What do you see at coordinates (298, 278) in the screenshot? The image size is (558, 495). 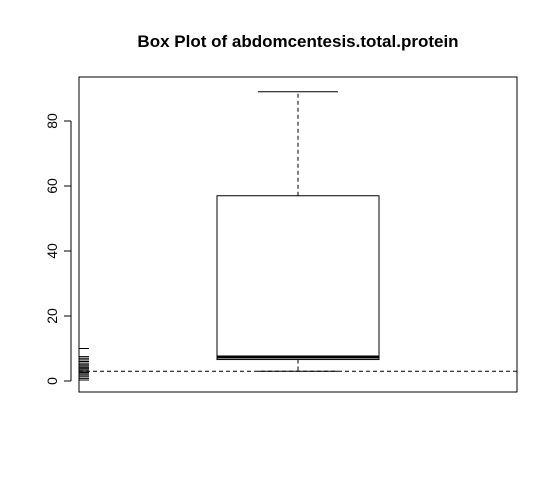 I see `interquartile-box` at bounding box center [298, 278].